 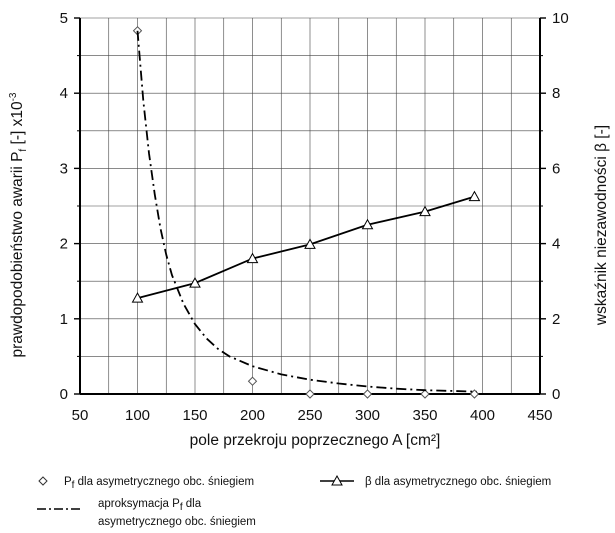 What do you see at coordinates (556, 93) in the screenshot?
I see `y-right-tick-label: 8` at bounding box center [556, 93].